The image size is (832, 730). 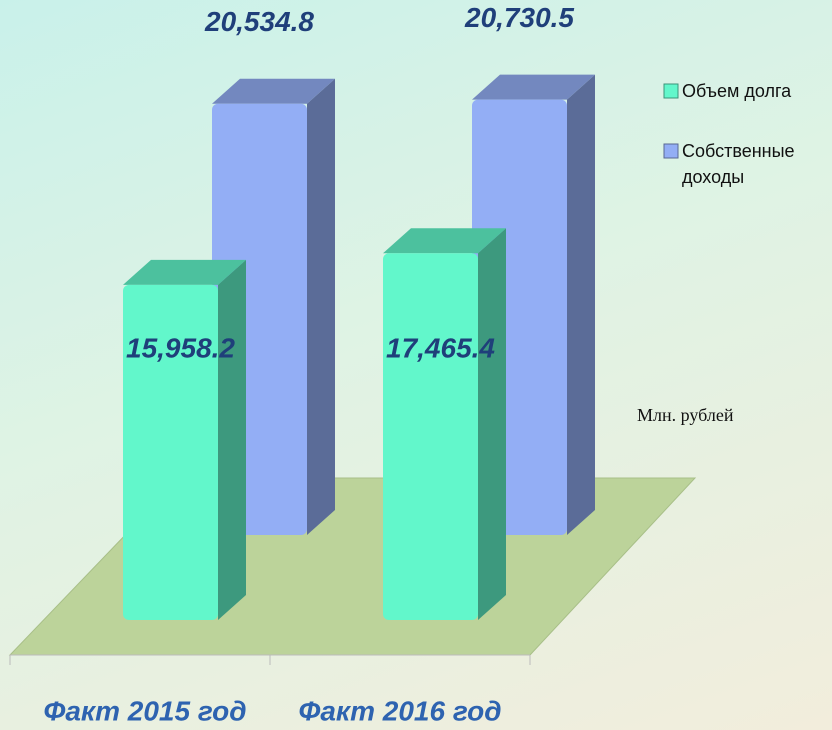 What do you see at coordinates (519, 17) in the screenshot?
I see `data-label: 20,730.5` at bounding box center [519, 17].